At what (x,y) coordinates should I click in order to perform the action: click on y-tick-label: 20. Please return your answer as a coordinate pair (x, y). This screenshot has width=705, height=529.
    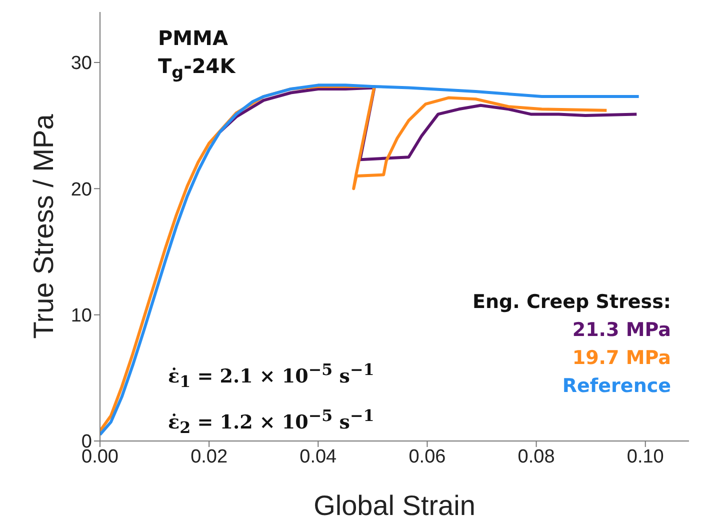
    Looking at the image, I should click on (81, 189).